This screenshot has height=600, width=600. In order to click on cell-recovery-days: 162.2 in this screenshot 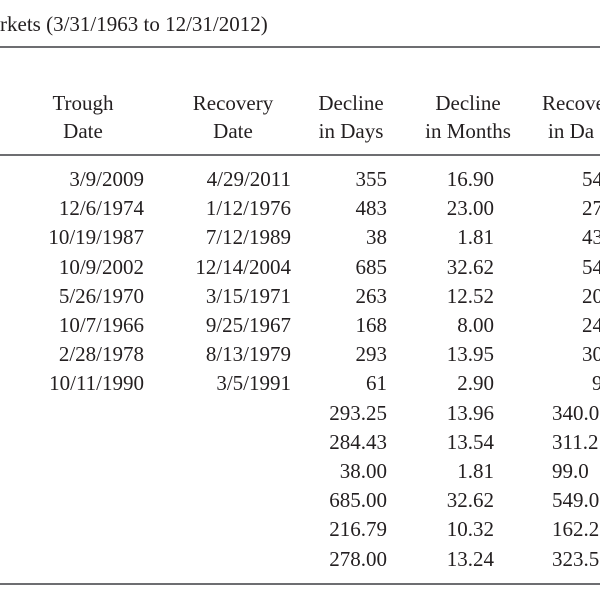, I will do `click(576, 529)`.